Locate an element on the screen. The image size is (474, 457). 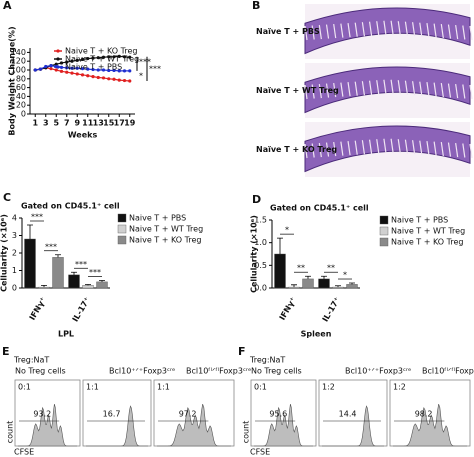
plot-title: No Treg cells is located at coordinates (40, 371).